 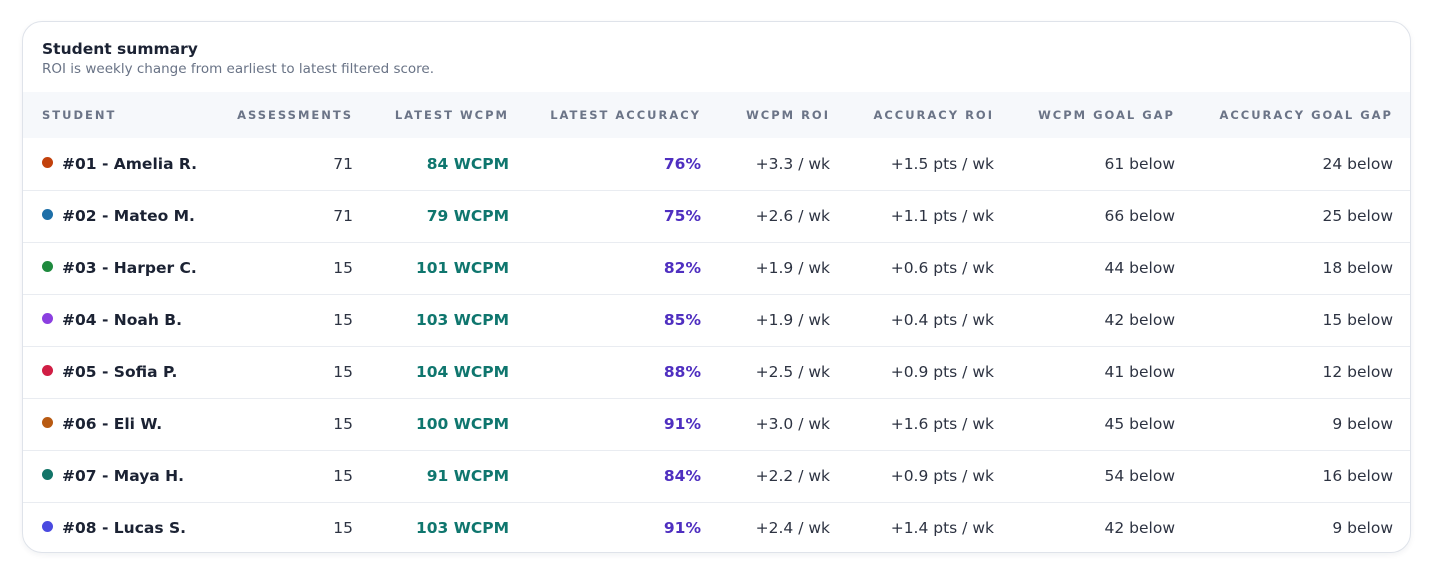 What do you see at coordinates (942, 268) in the screenshot?
I see `cell-accuracy-roi: +0.6 pts / wk` at bounding box center [942, 268].